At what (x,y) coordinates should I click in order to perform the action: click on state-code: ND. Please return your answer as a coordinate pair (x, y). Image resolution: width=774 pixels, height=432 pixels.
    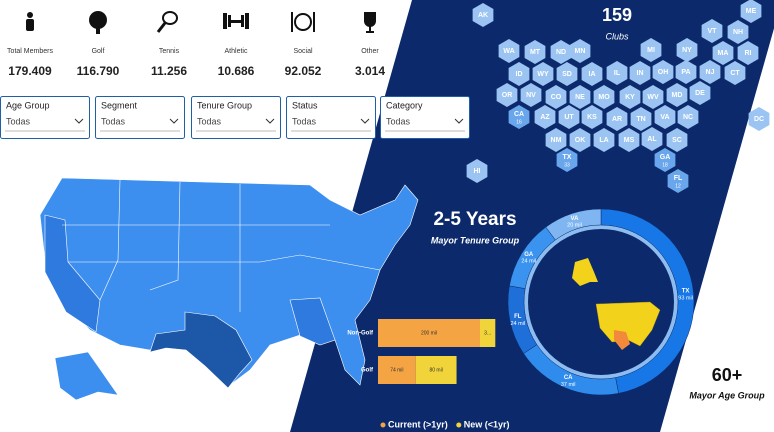
    Looking at the image, I should click on (561, 52).